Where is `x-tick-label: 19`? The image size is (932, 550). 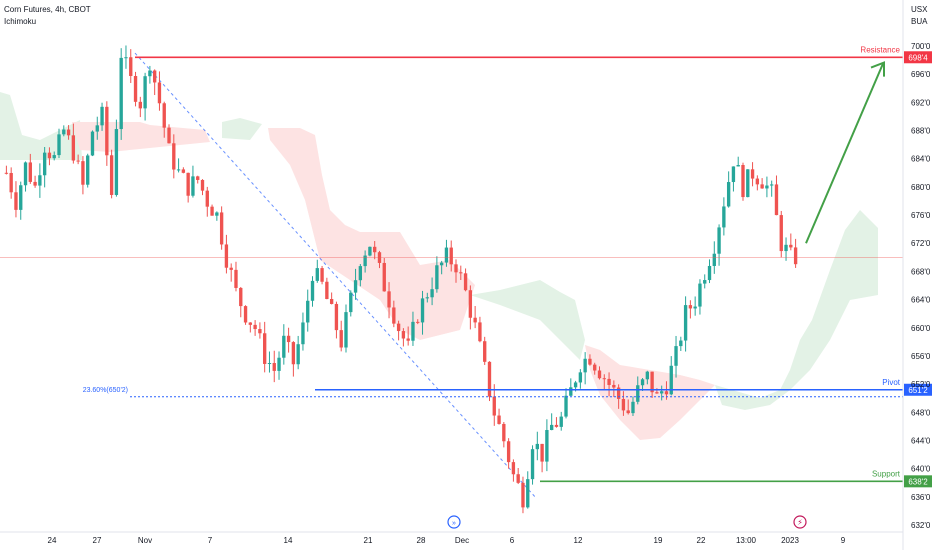 x-tick-label: 19 is located at coordinates (658, 540).